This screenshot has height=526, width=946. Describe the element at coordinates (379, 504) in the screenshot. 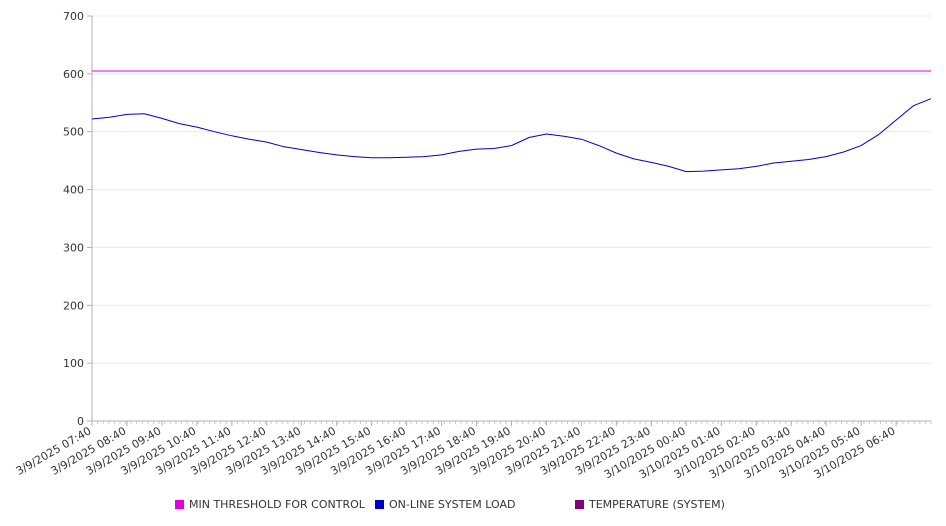

I see `legend-swatch-online-load` at that location.